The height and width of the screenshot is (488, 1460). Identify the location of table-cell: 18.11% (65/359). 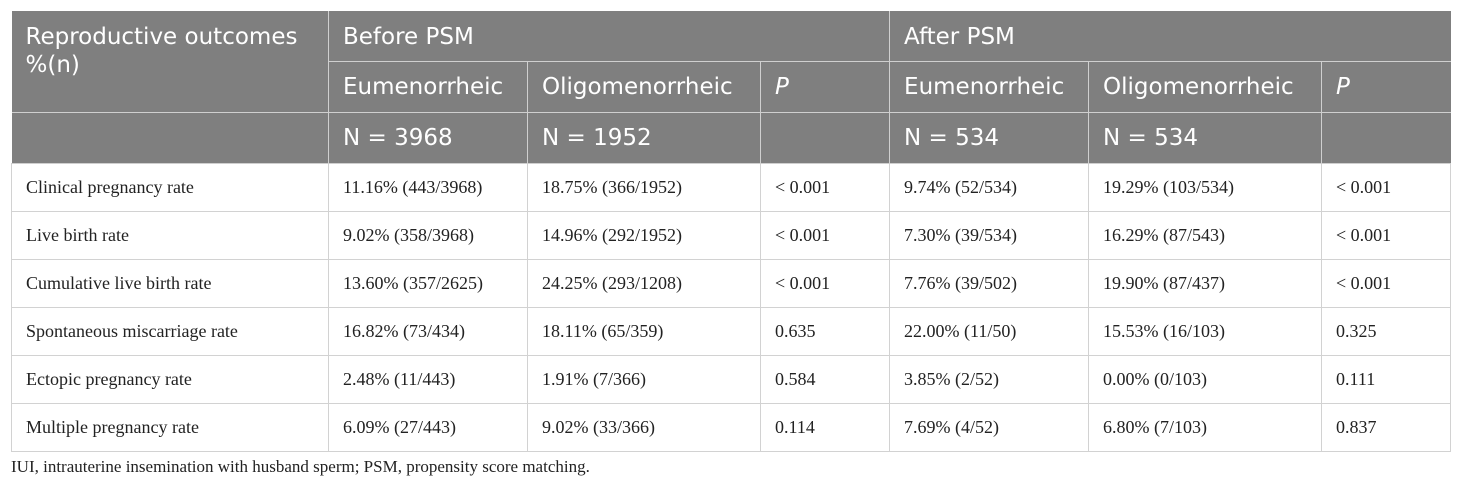
(644, 331).